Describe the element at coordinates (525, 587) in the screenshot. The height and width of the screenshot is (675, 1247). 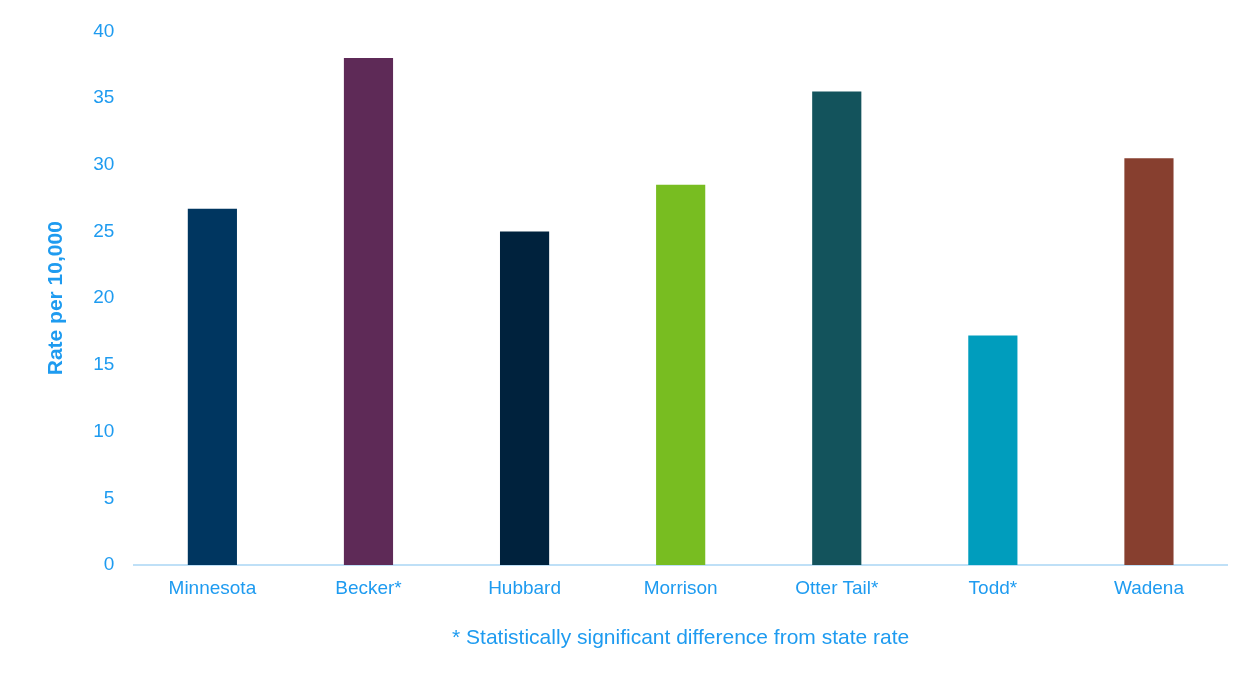
I see `x-tick-label: Hubbard` at that location.